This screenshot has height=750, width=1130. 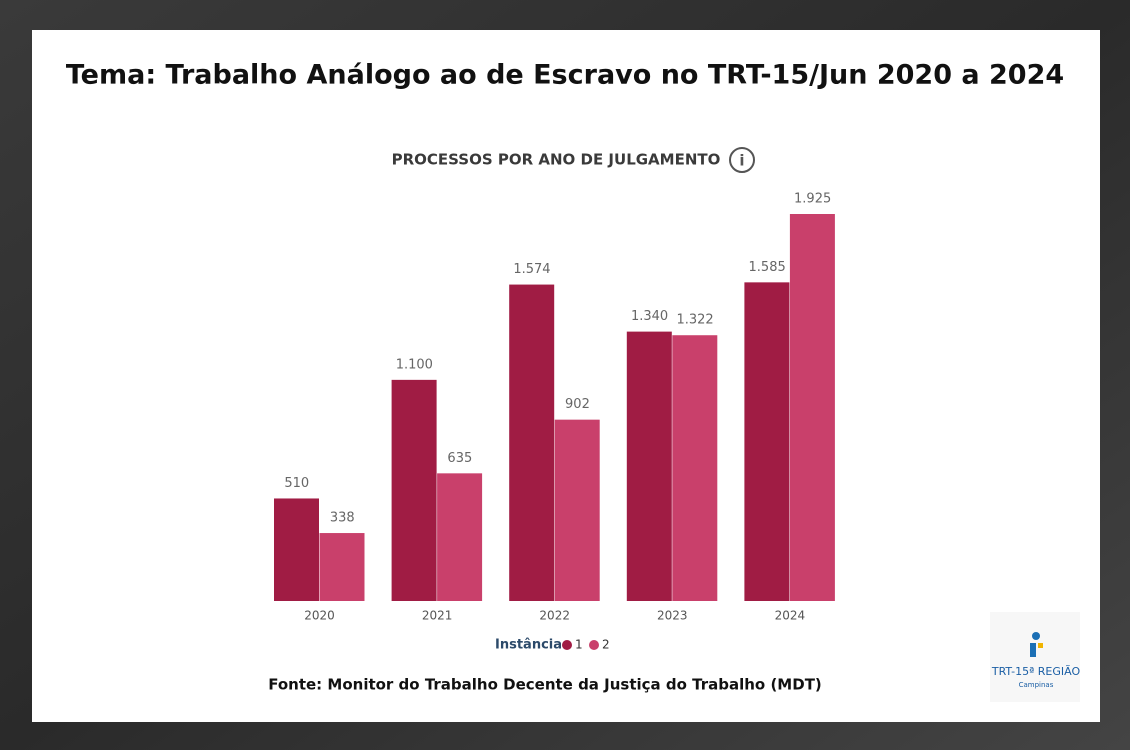 I want to click on value-label: 1.925, so click(x=812, y=199).